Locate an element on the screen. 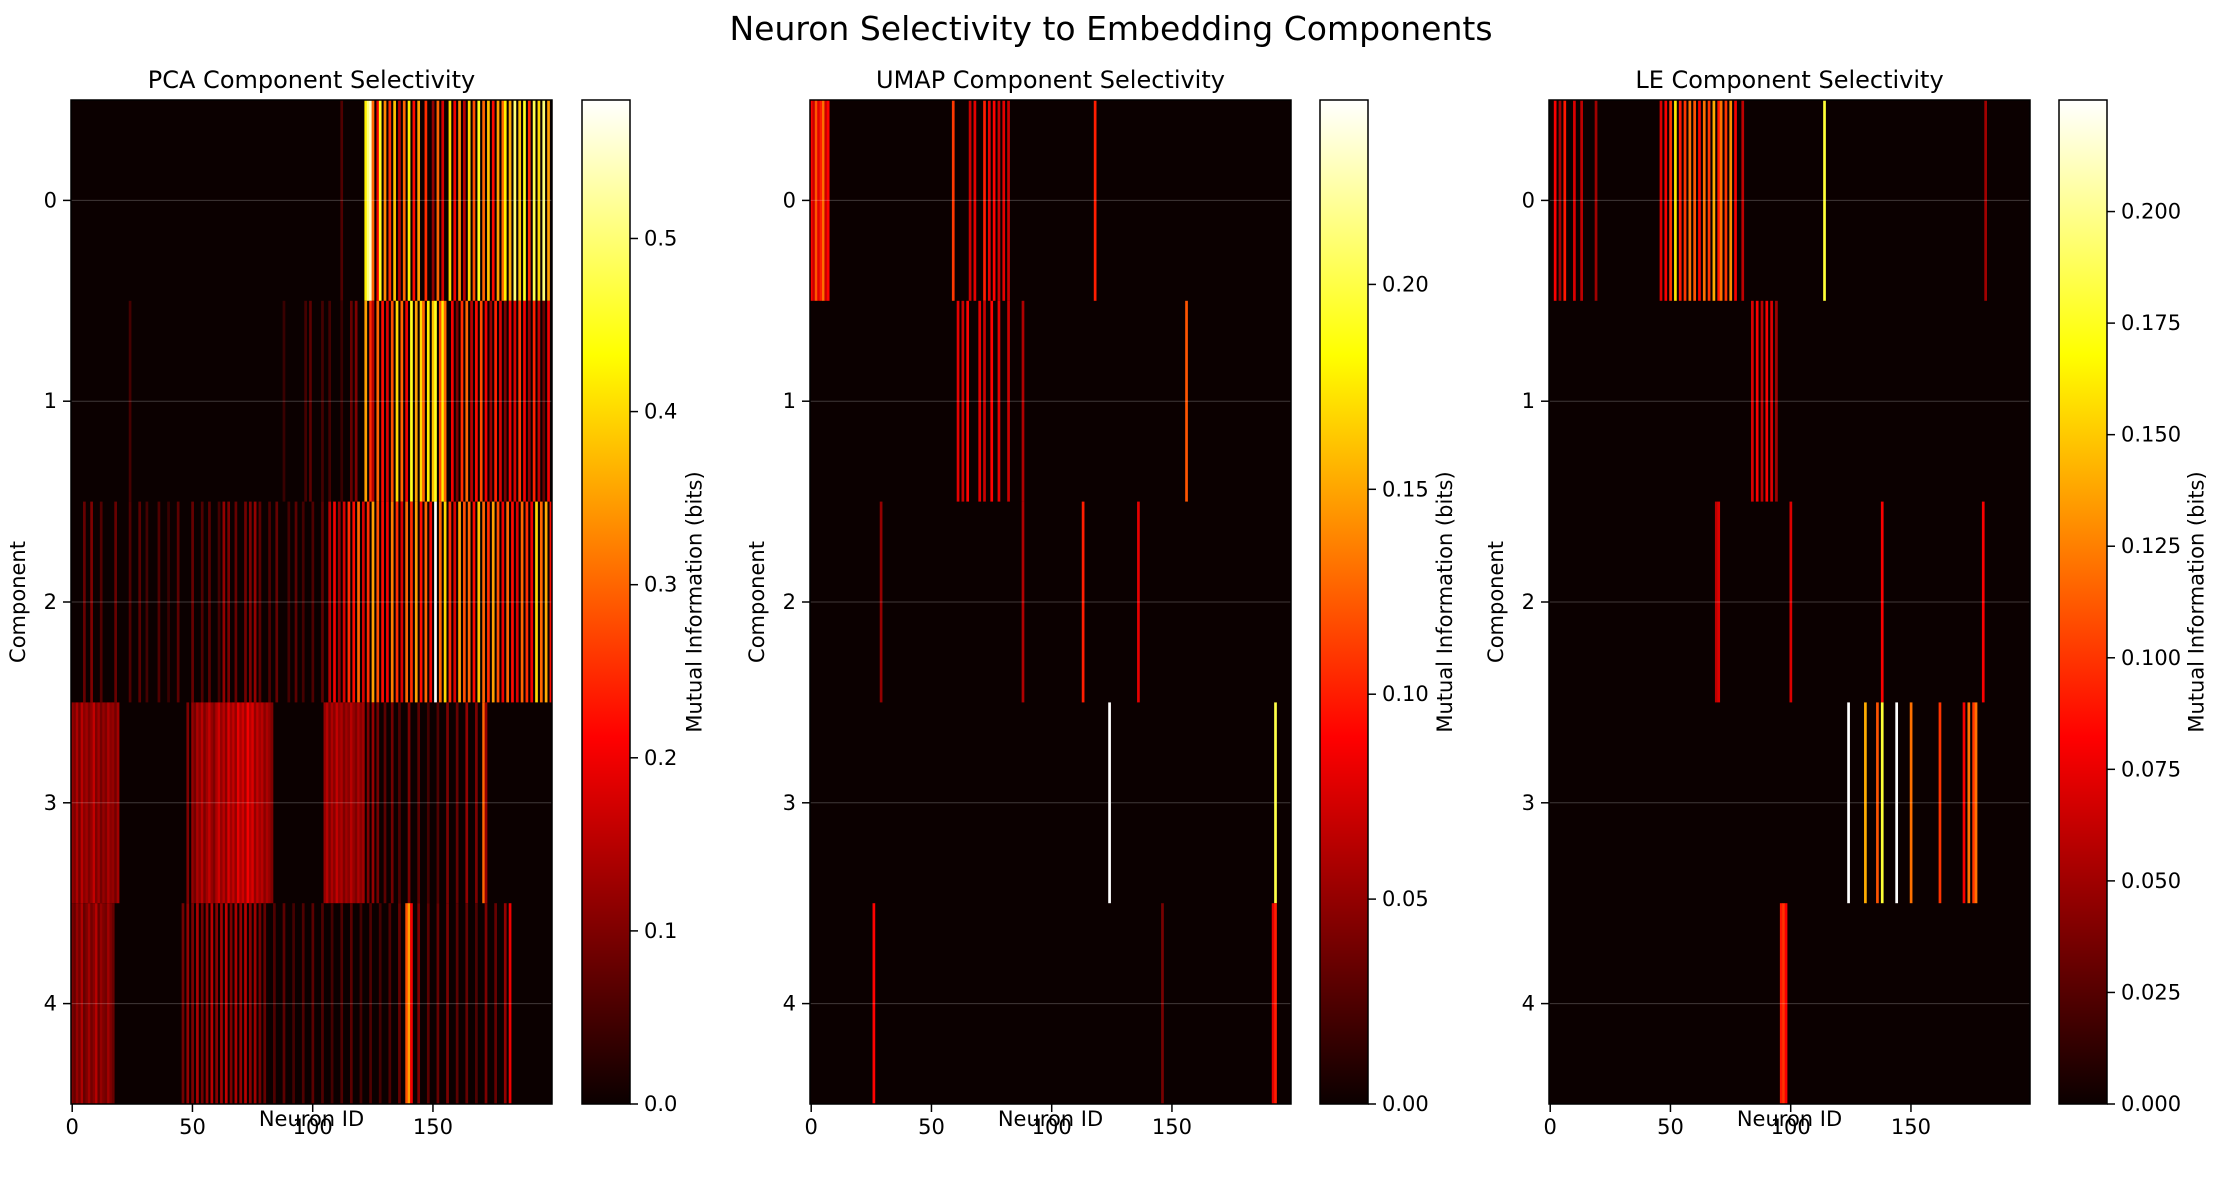  y-tick-label: 3 is located at coordinates (1528, 803).